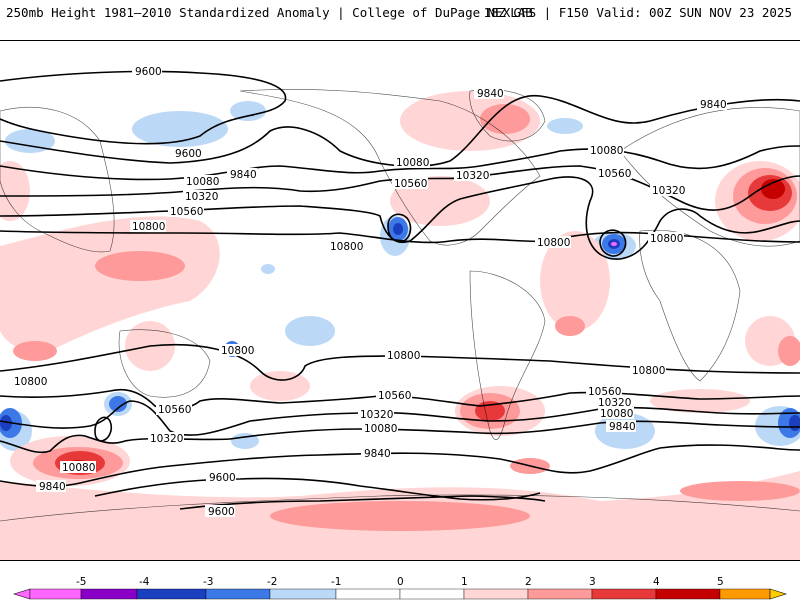 The image size is (800, 600). What do you see at coordinates (412, 163) in the screenshot?
I see `contour-label-10080-na: 10080` at bounding box center [412, 163].